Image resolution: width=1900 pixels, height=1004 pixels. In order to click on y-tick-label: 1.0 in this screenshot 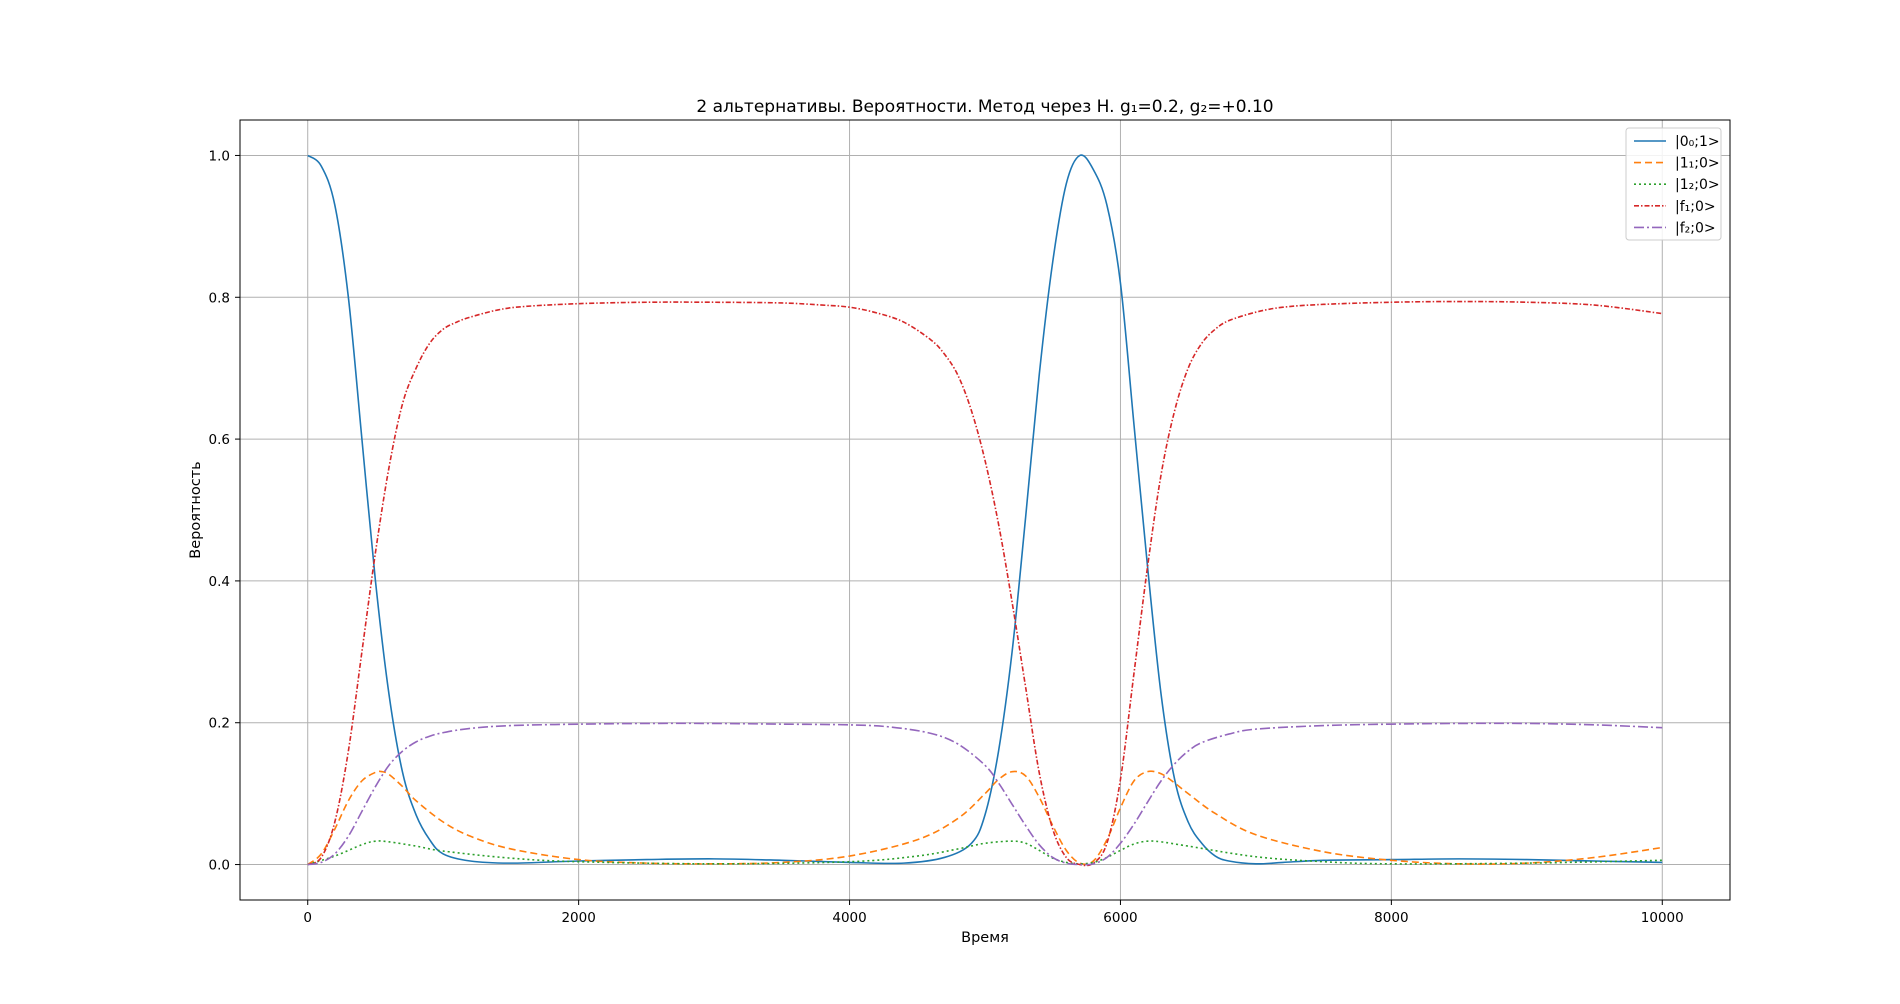, I will do `click(219, 156)`.